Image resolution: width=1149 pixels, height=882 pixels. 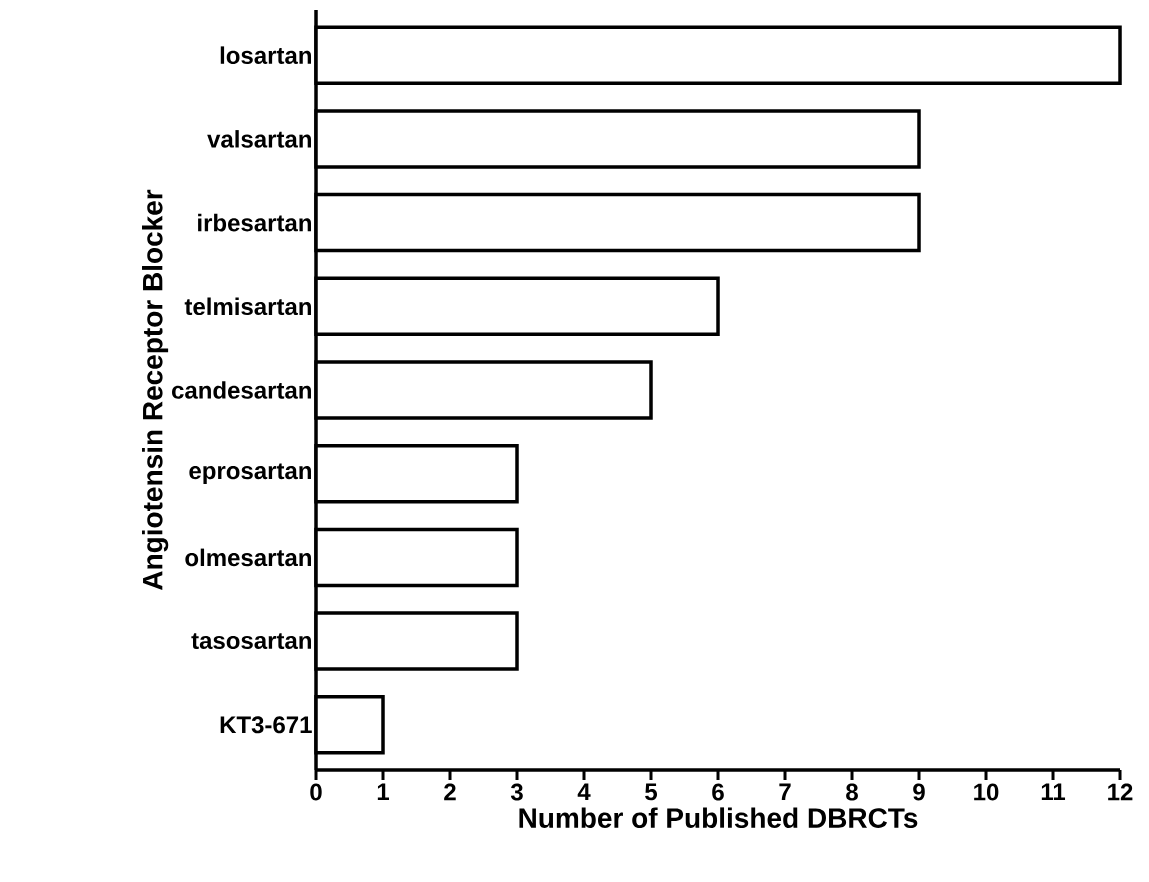 I want to click on y-tick-label: irbesartan, so click(x=254, y=222).